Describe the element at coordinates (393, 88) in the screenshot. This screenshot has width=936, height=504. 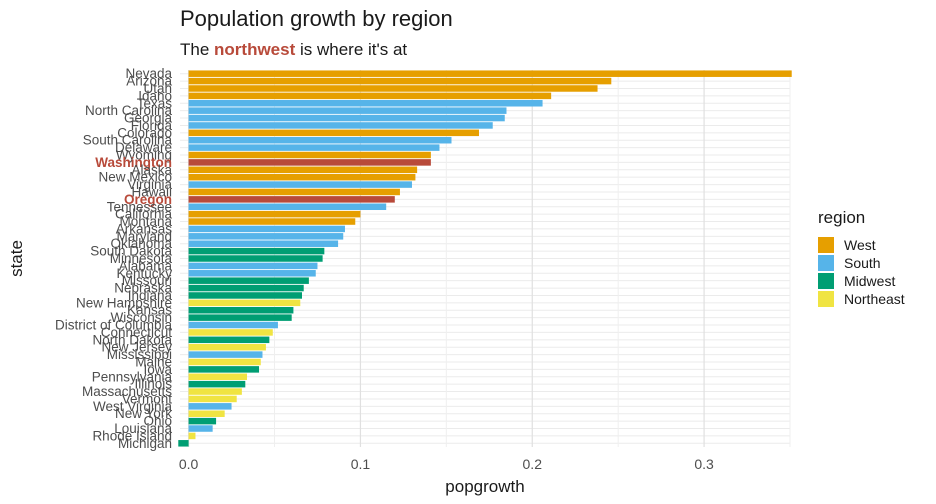
I see `bar-utah` at that location.